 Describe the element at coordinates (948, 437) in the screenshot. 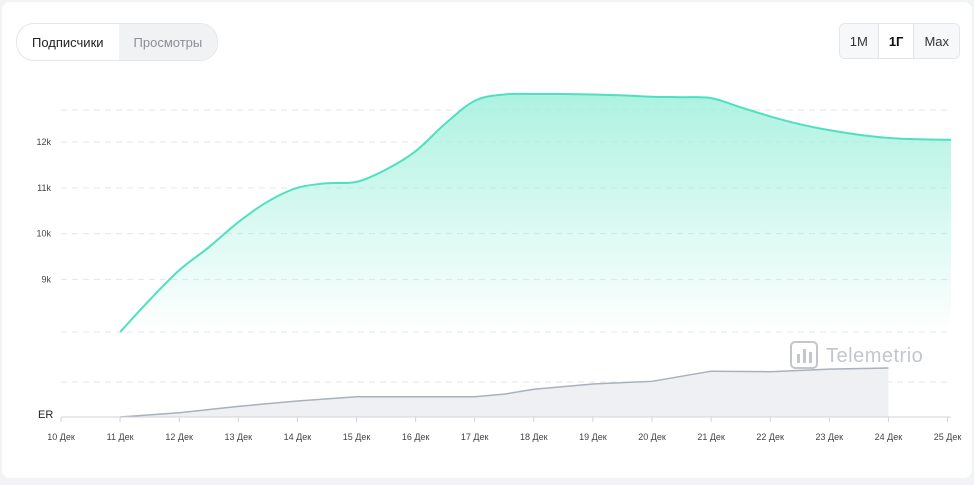

I see `x-tick-label: 25 Дек` at that location.